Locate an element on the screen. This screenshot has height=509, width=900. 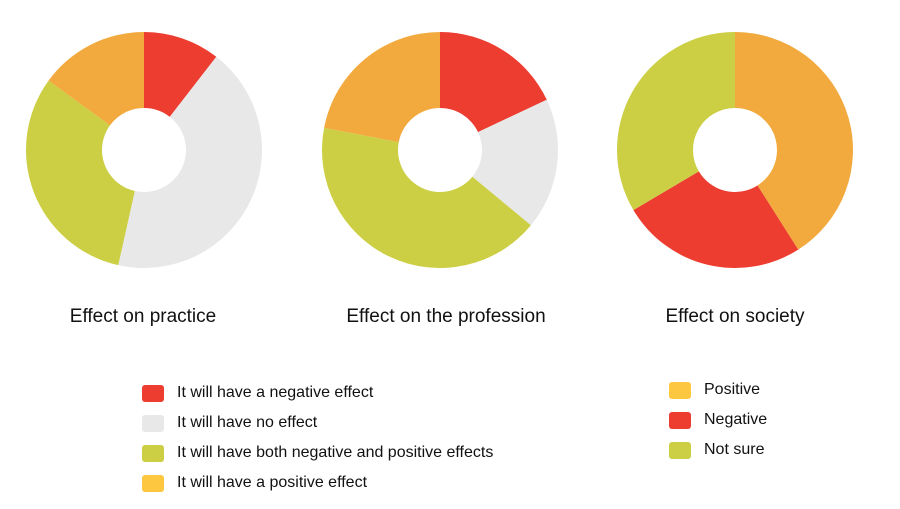
legend-label: It will have a positive effect is located at coordinates (272, 482).